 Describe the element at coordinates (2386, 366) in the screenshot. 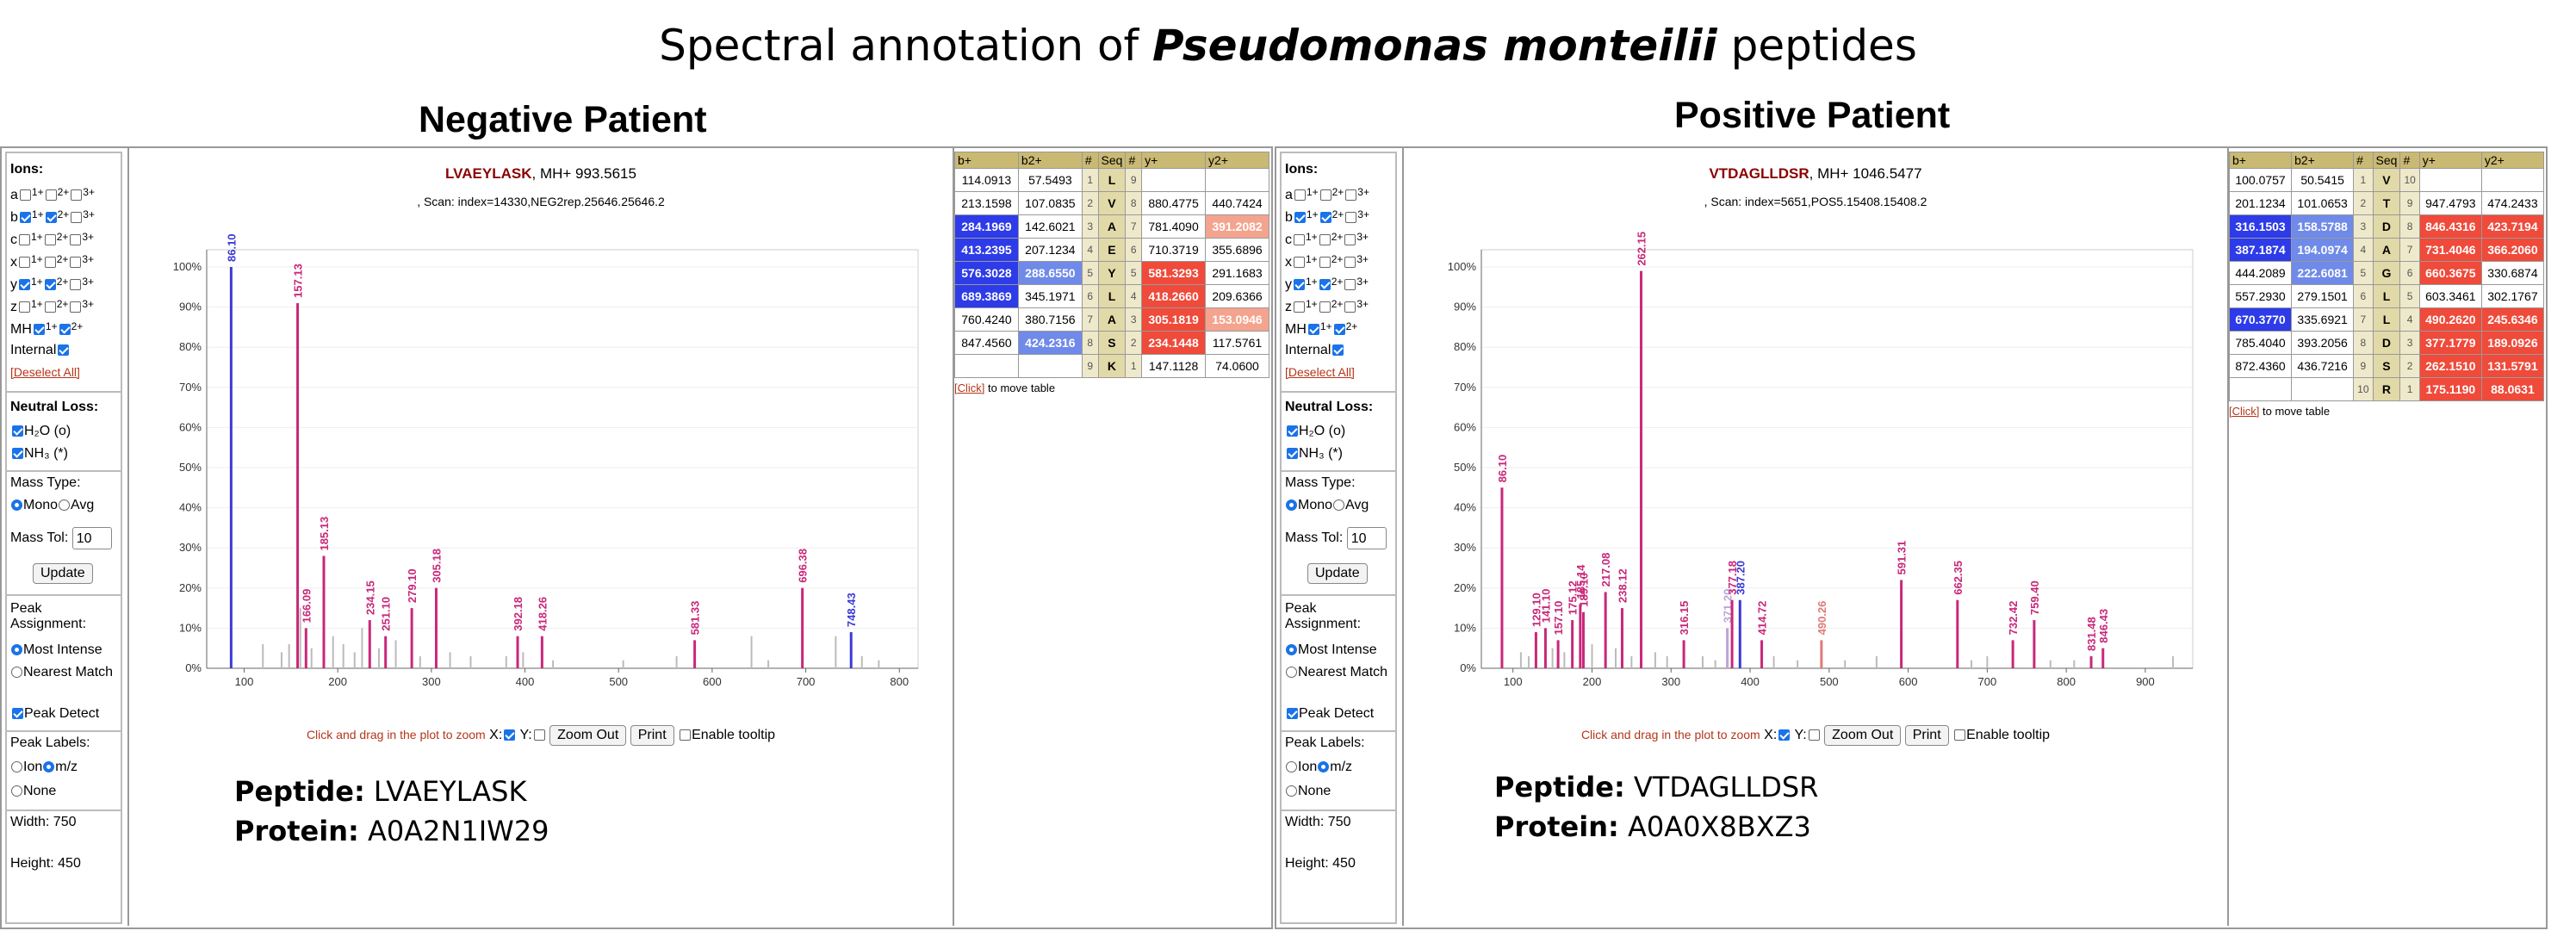

I see `cell-seq: S` at that location.